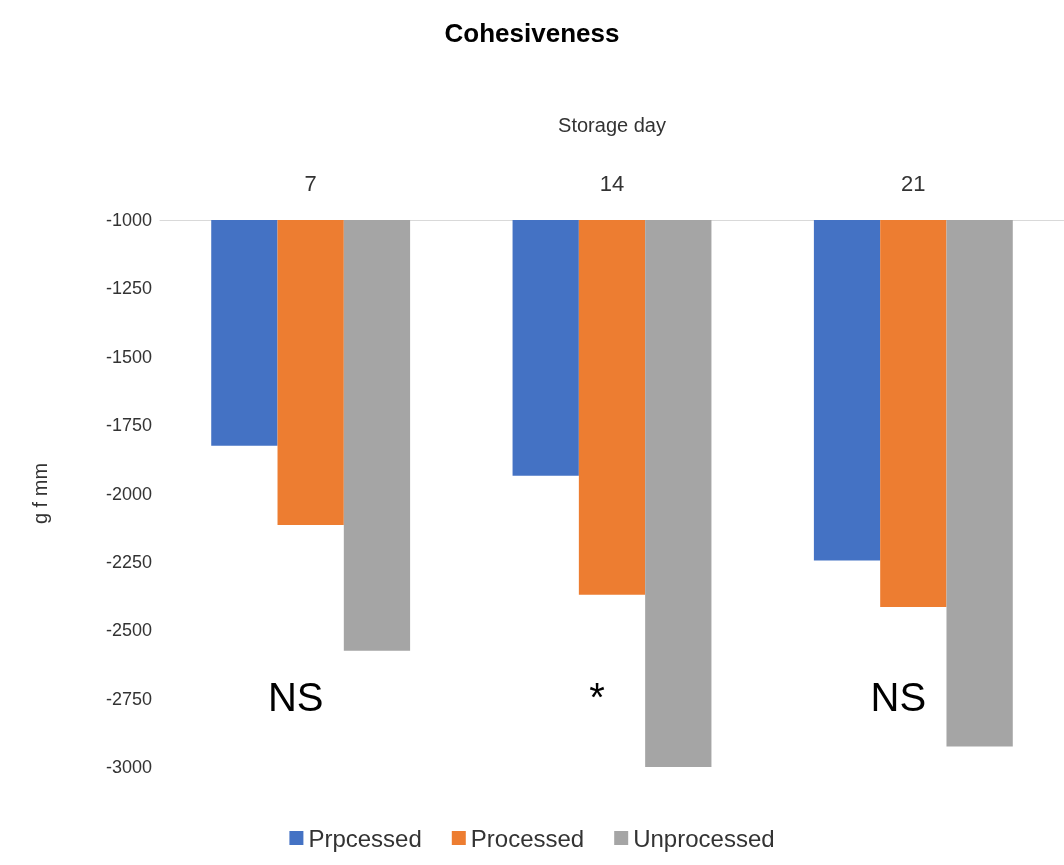 The height and width of the screenshot is (865, 1064). What do you see at coordinates (597, 697) in the screenshot?
I see `annotation: *` at bounding box center [597, 697].